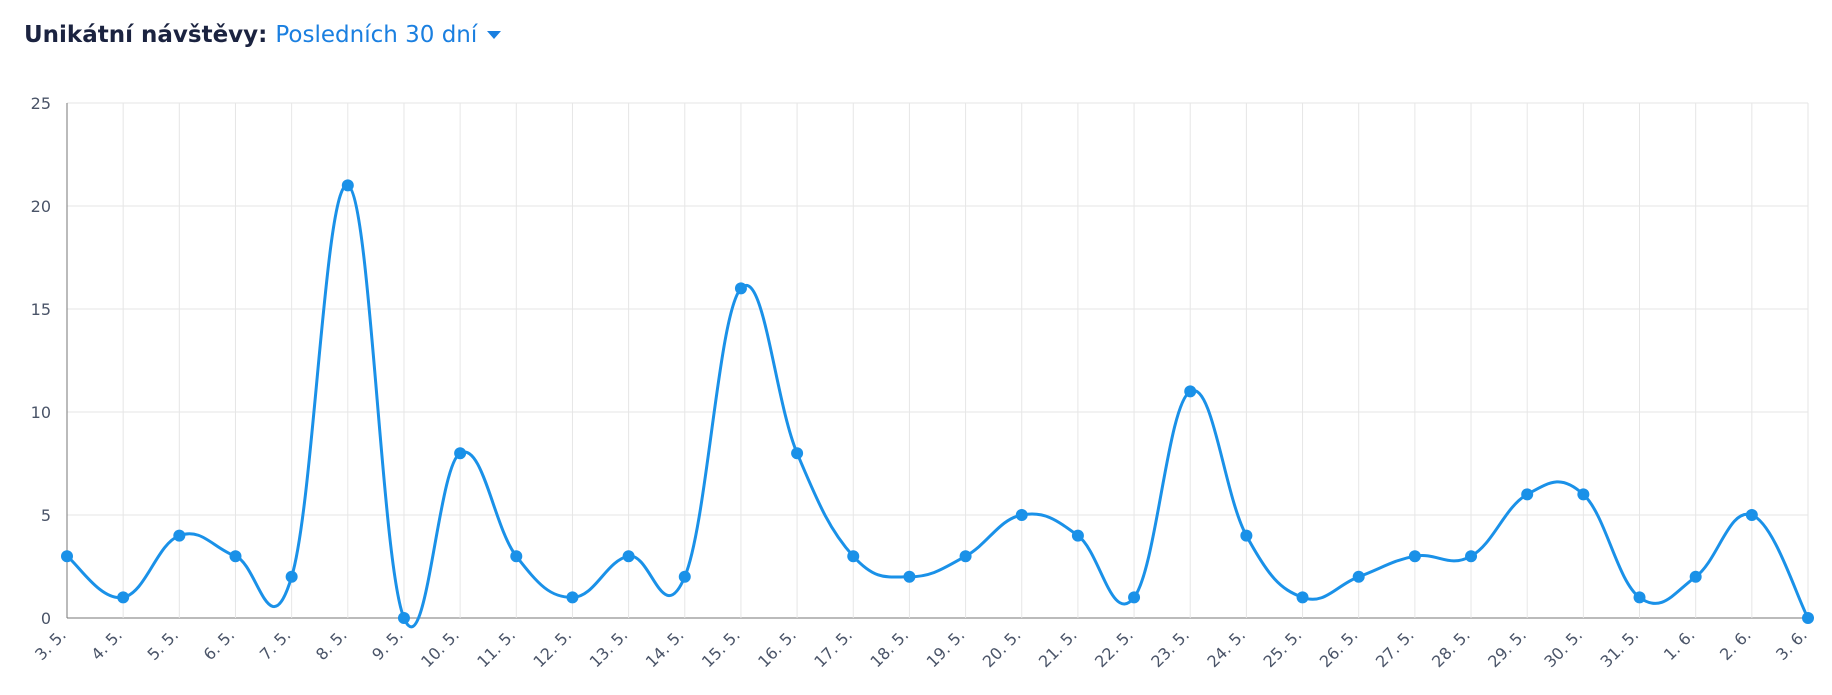 Image resolution: width=1832 pixels, height=695 pixels. I want to click on x-tick-label: 12. 5., so click(552, 648).